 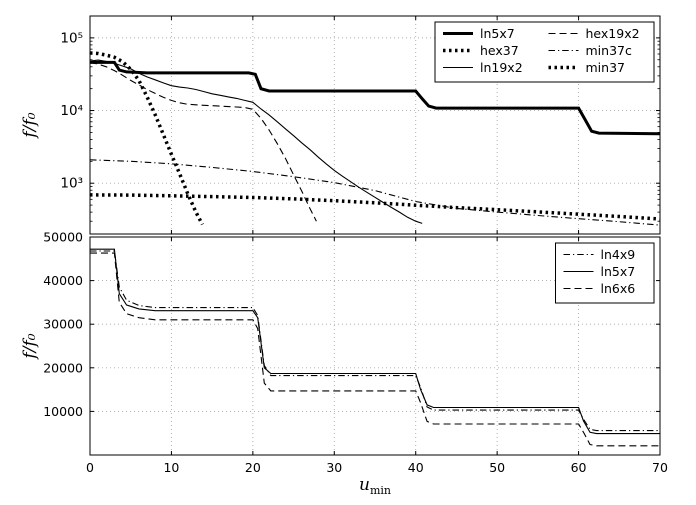 What do you see at coordinates (499, 50) in the screenshot?
I see `legend-label: hex37` at bounding box center [499, 50].